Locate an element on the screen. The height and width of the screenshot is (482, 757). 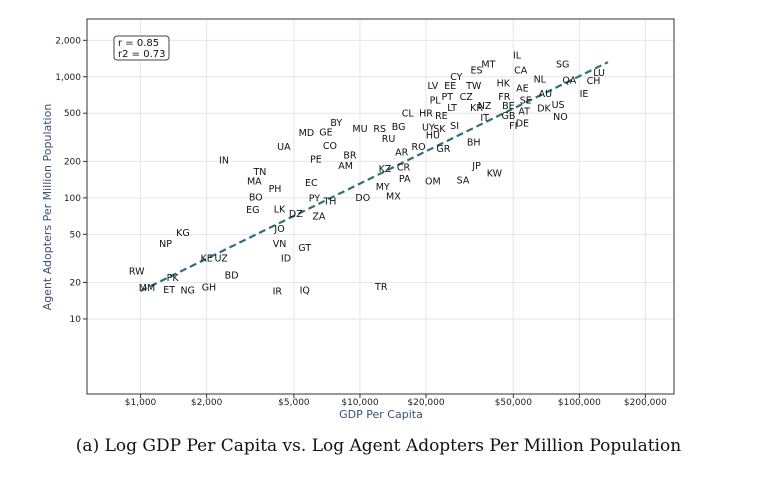
point-si: SI is located at coordinates (454, 126).